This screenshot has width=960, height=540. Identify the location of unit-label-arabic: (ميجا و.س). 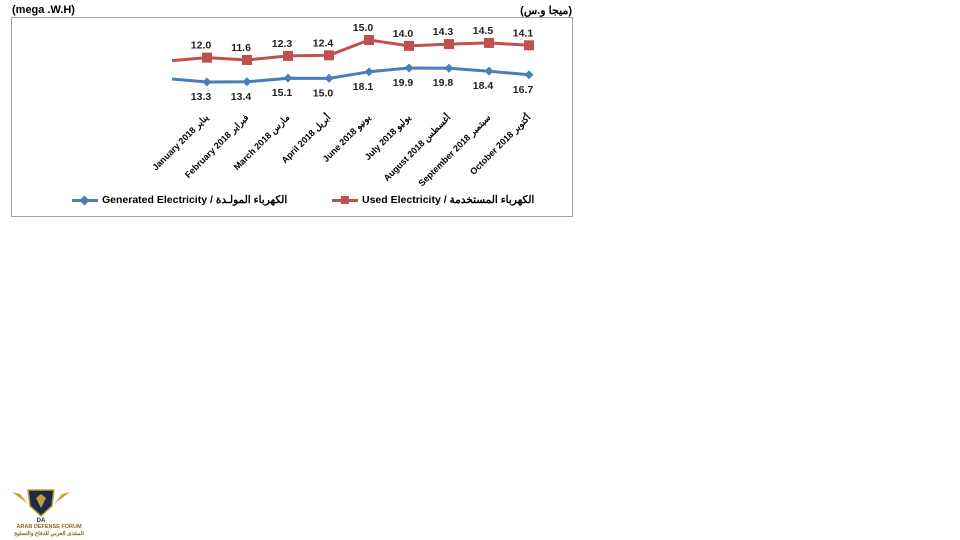
(546, 11).